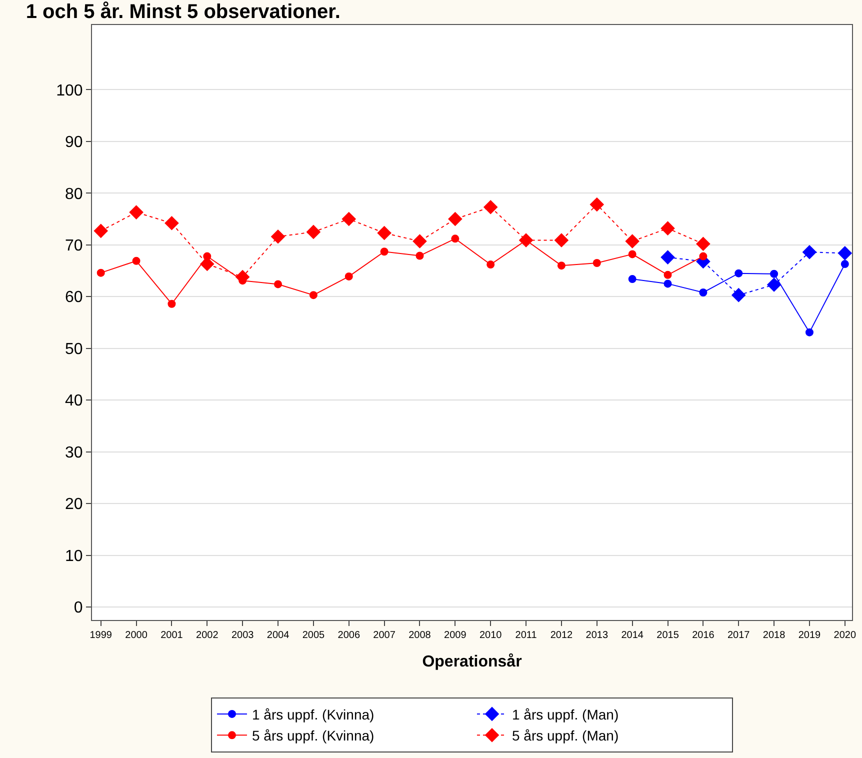 The width and height of the screenshot is (862, 758). Describe the element at coordinates (562, 635) in the screenshot. I see `x-tick-label: 2012` at that location.